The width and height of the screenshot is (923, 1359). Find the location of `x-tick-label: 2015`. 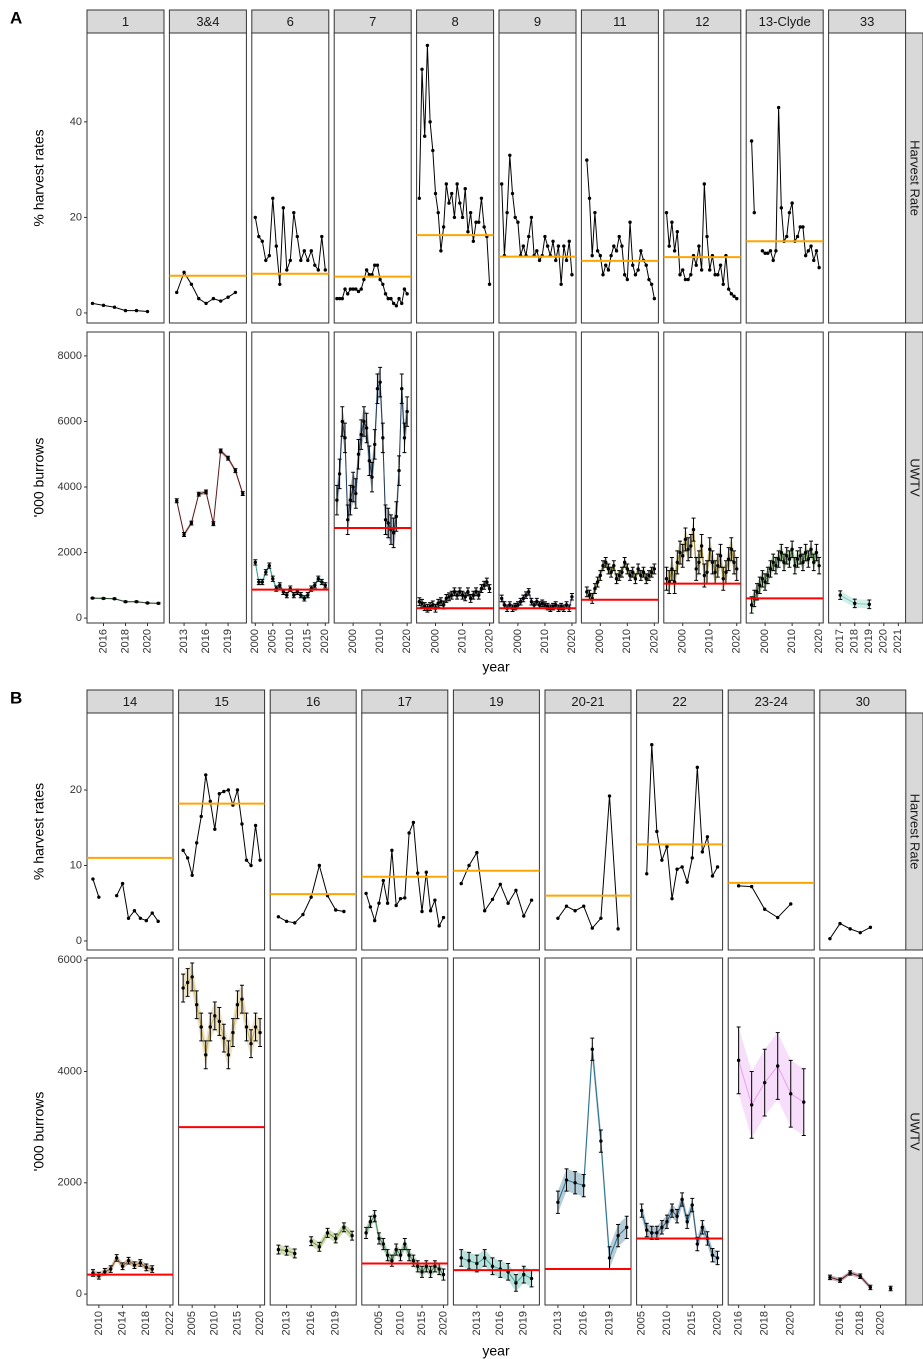

x-tick-label: 2015 is located at coordinates (692, 1323).